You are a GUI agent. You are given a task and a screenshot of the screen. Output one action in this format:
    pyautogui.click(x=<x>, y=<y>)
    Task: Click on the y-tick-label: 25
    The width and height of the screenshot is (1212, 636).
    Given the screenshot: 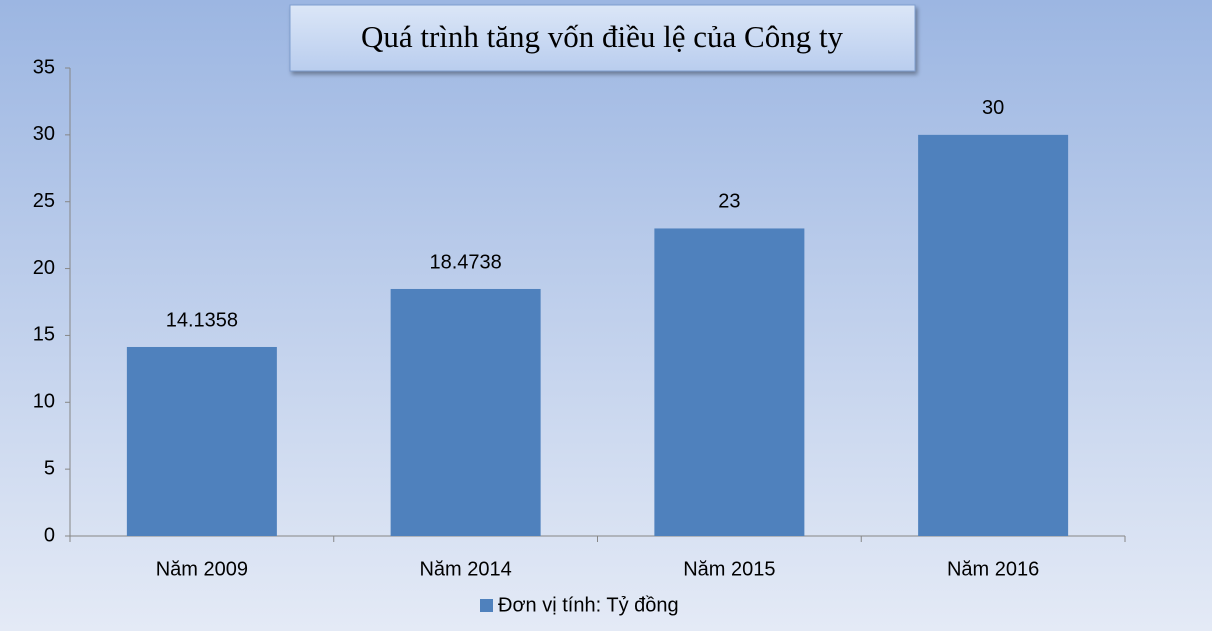 What is the action you would take?
    pyautogui.click(x=44, y=201)
    